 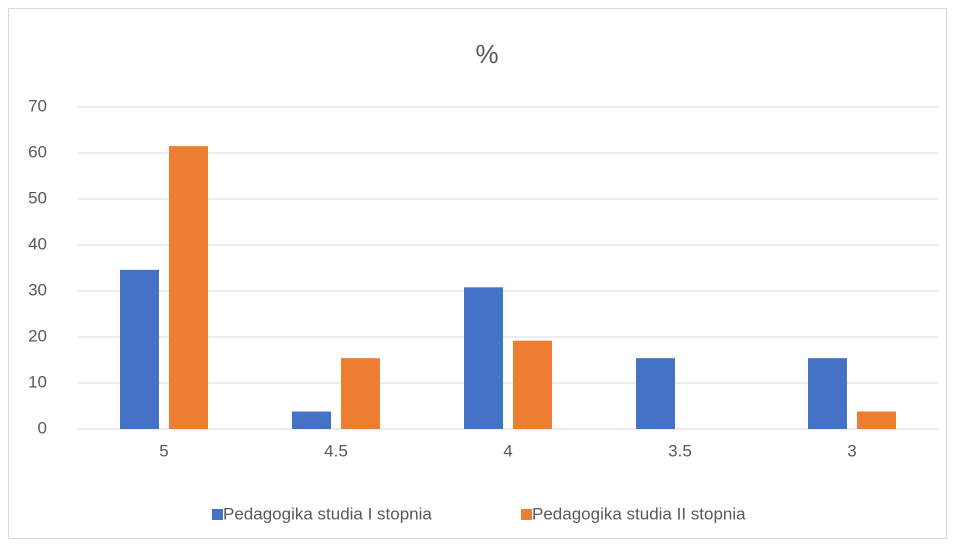 I want to click on y-tick-label: 0, so click(x=42, y=427).